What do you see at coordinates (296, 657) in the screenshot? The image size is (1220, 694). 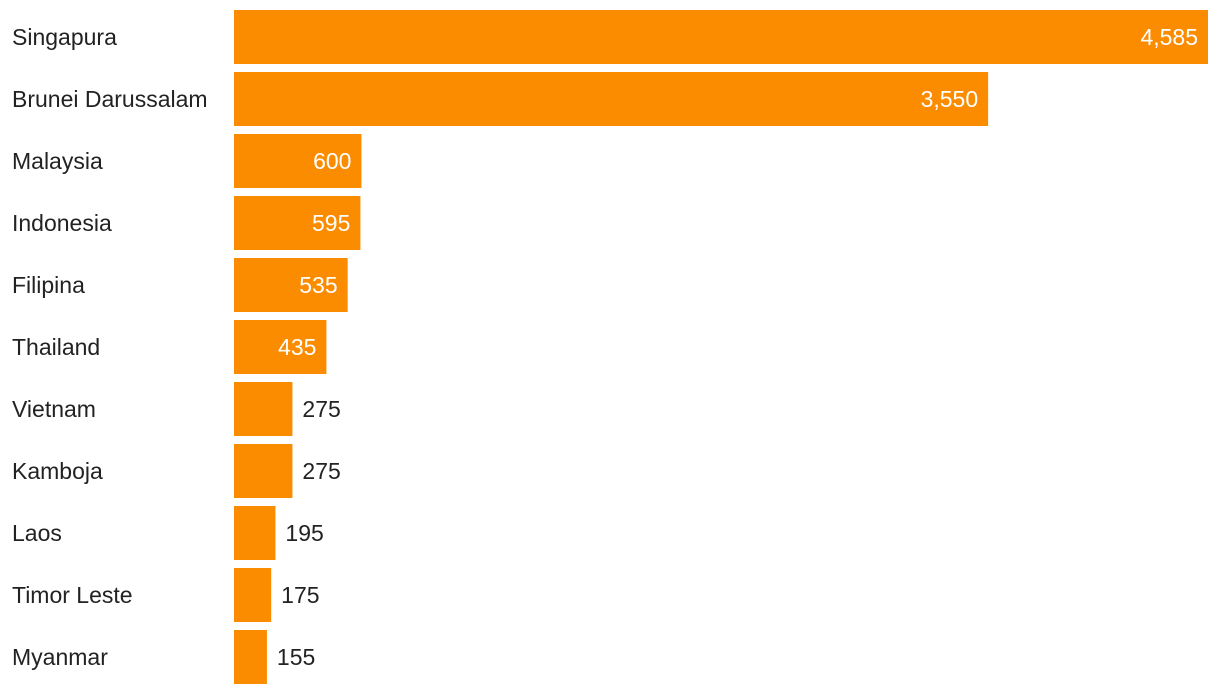 I see `value-label: 155` at bounding box center [296, 657].